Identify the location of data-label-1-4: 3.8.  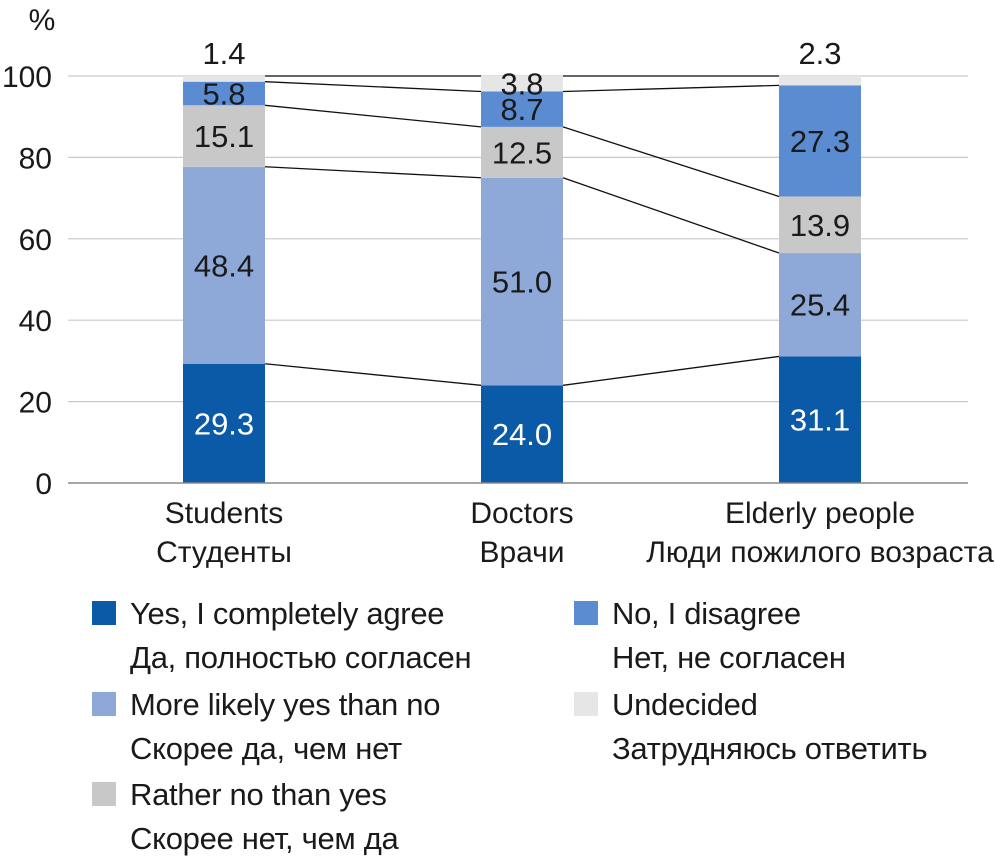
(521, 84).